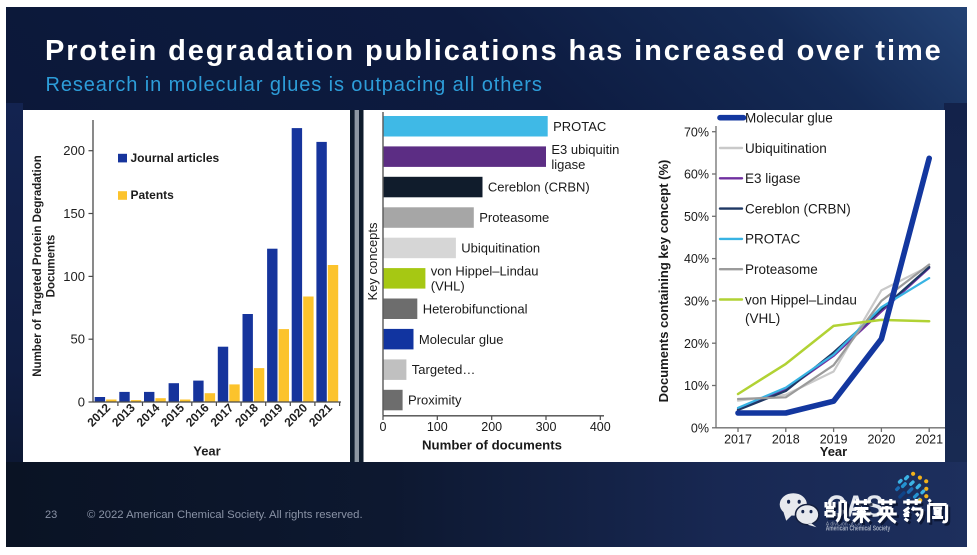 Image resolution: width=977 pixels, height=555 pixels. I want to click on svg-text: 2021, so click(929, 439).